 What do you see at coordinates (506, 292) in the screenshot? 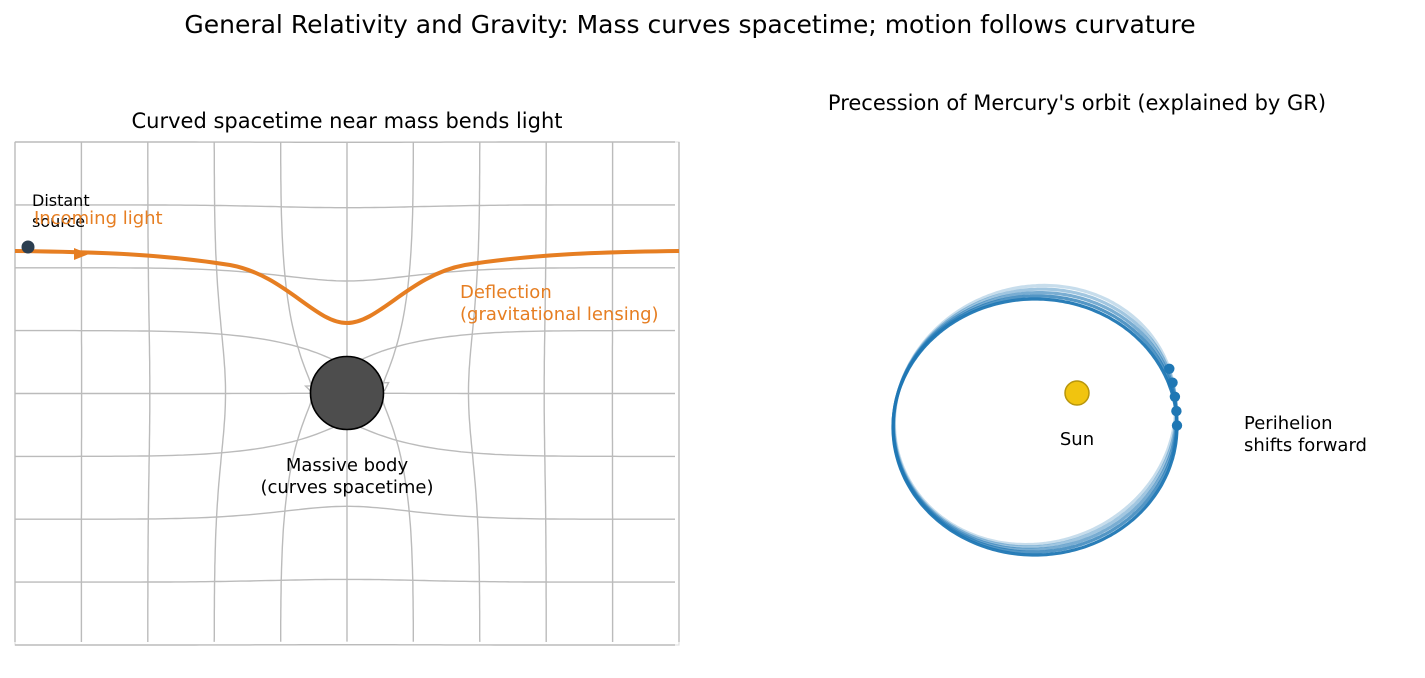
I see `deflection-label-line1: Deflection` at bounding box center [506, 292].